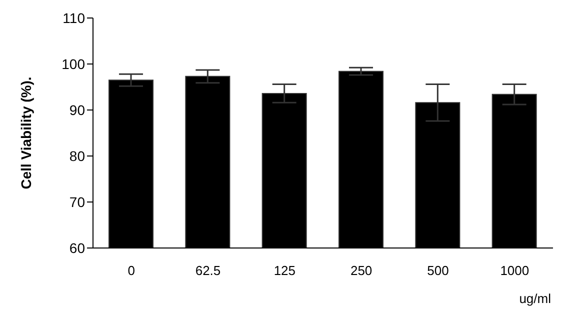 Image resolution: width=565 pixels, height=333 pixels. Describe the element at coordinates (535, 298) in the screenshot. I see `x-axis-title: ug/ml` at that location.